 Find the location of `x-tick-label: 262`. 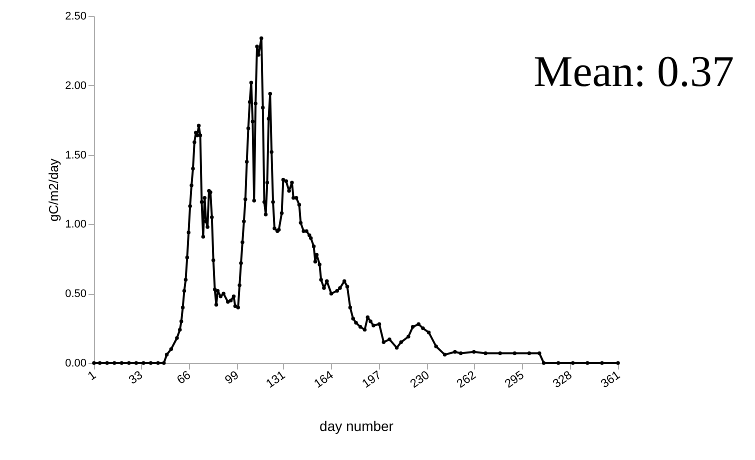

x-tick-label: 262 is located at coordinates (466, 379).